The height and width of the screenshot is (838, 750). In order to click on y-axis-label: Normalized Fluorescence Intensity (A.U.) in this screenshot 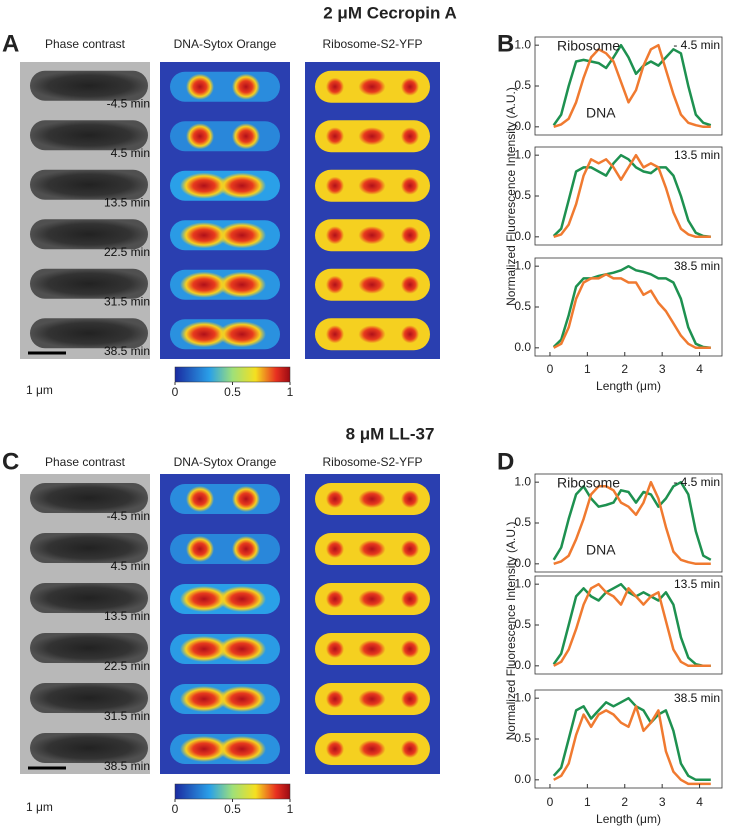, I will do `click(511, 631)`.